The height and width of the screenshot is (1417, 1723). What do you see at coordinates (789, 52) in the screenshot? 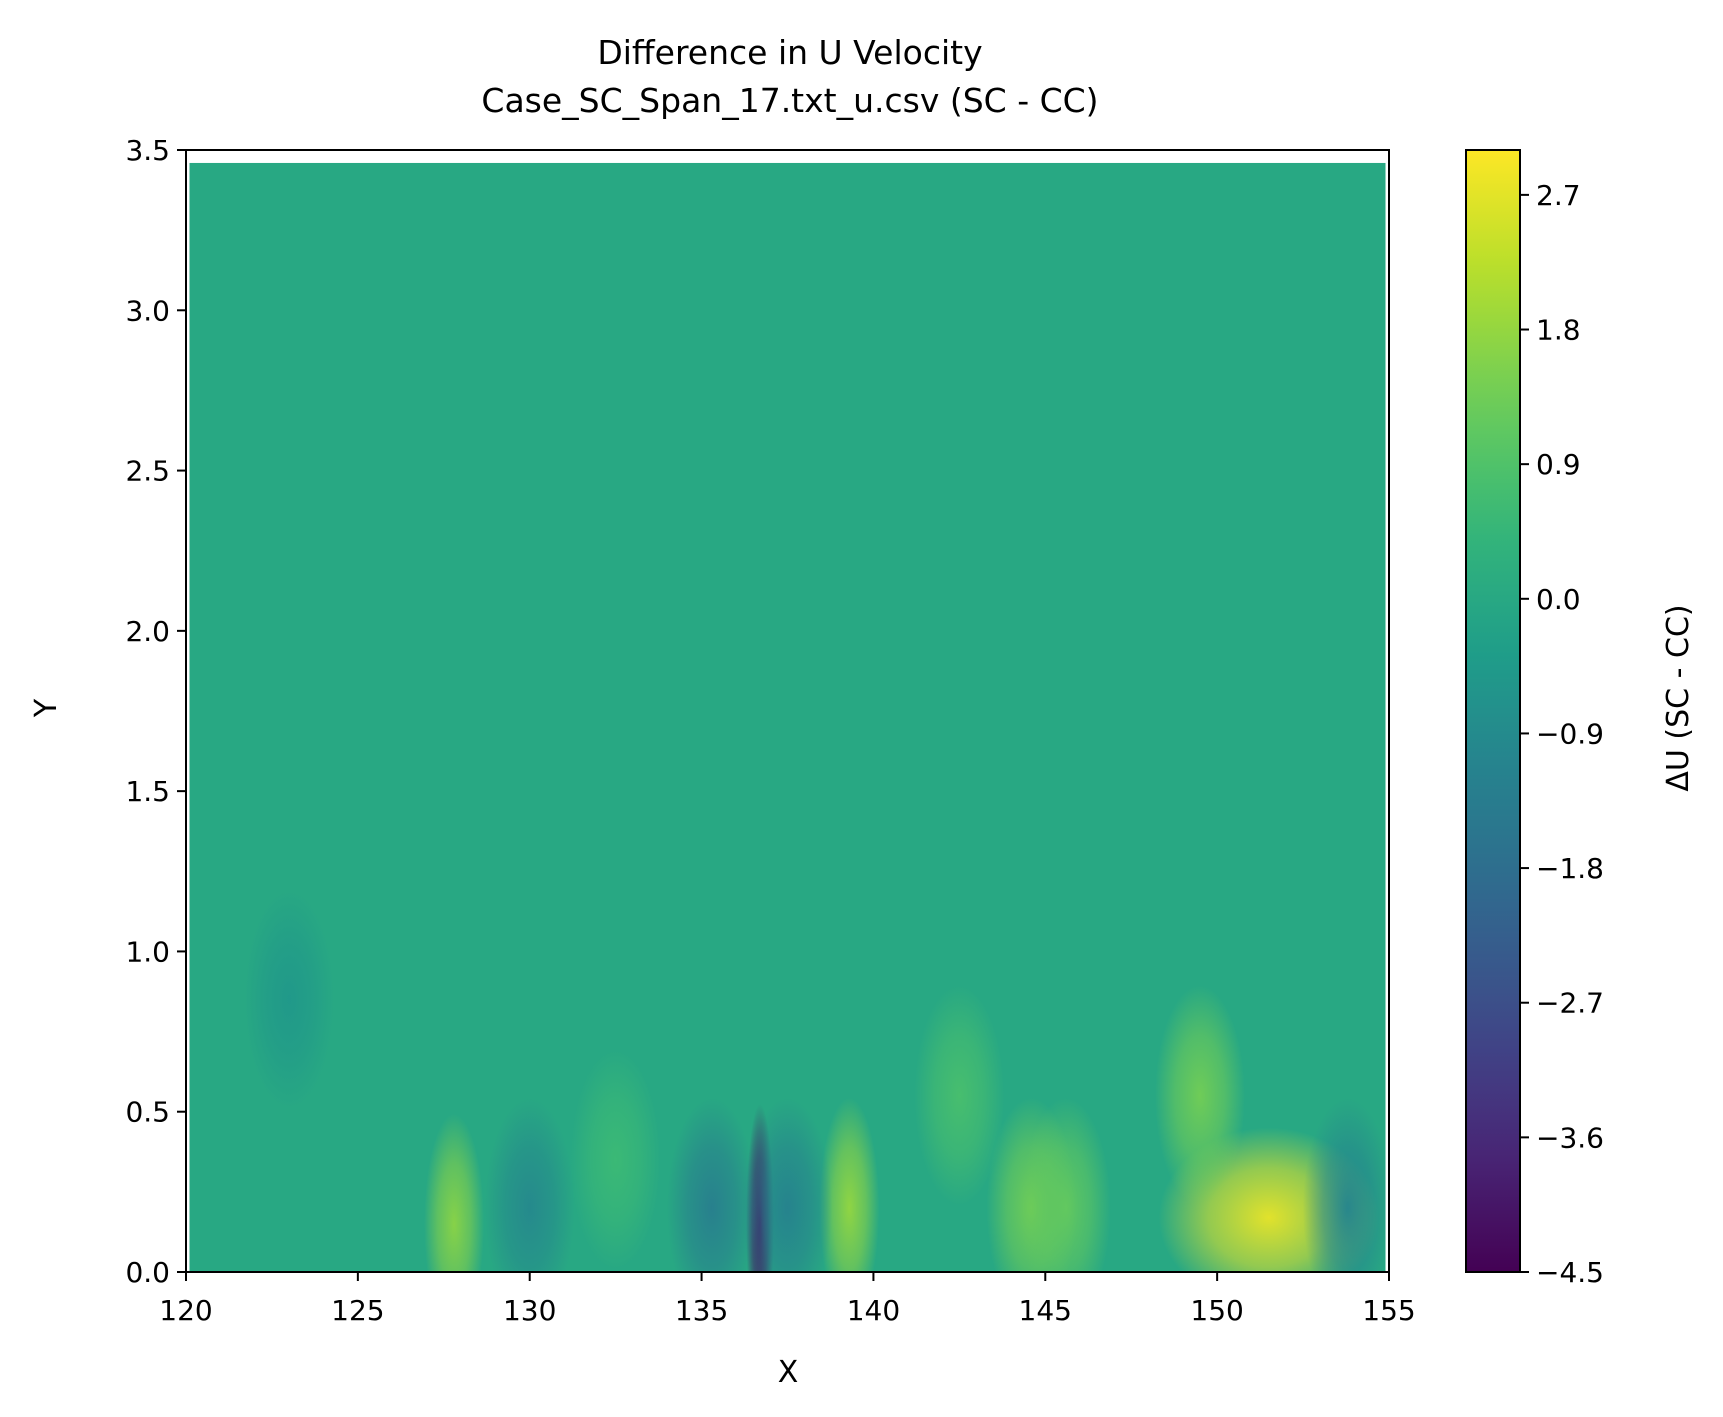
I see `chart-title: Difference in U Velocity` at bounding box center [789, 52].